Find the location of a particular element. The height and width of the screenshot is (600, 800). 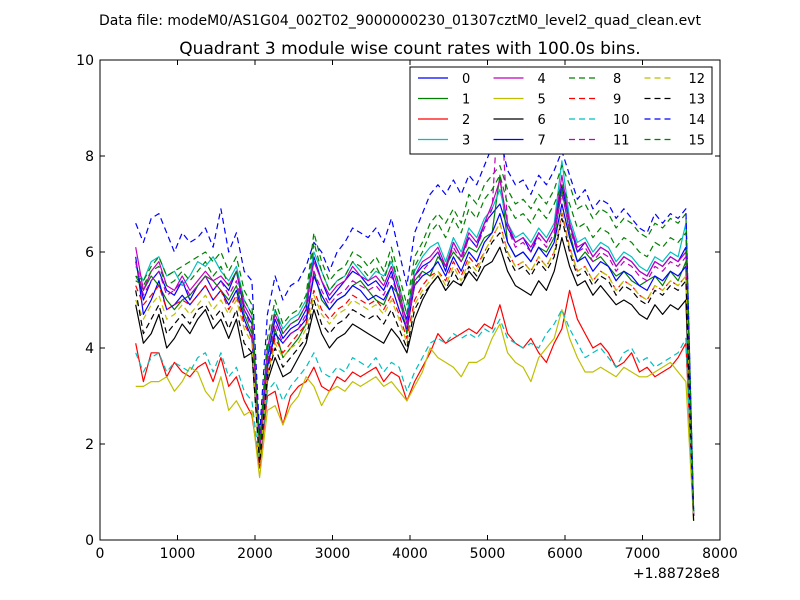

legend-label-8: 8 is located at coordinates (617, 79).